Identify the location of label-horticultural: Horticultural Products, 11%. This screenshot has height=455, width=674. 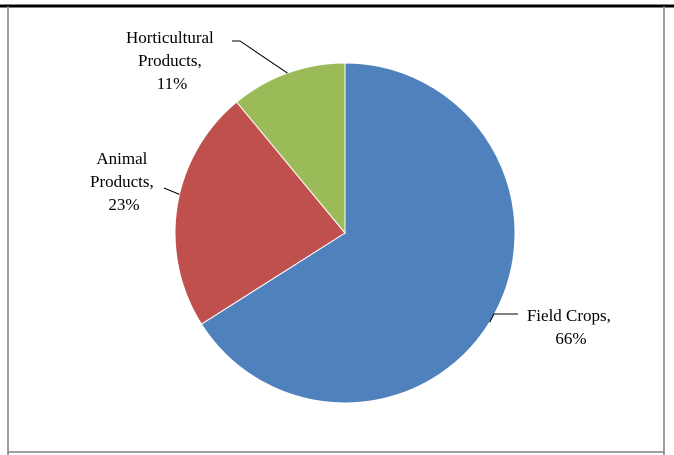
(172, 60).